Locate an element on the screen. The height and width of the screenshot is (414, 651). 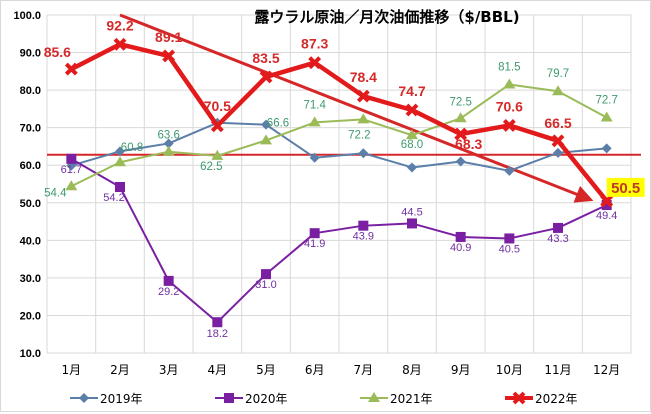
y-tick-label: 90.0 is located at coordinates (30, 54).